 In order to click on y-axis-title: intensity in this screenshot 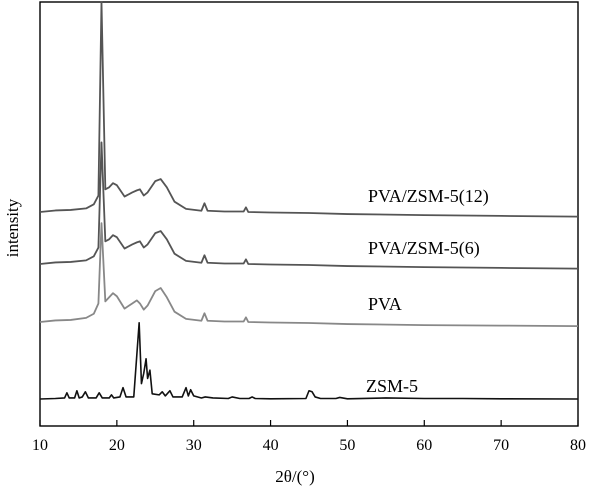, I will do `click(12, 227)`.